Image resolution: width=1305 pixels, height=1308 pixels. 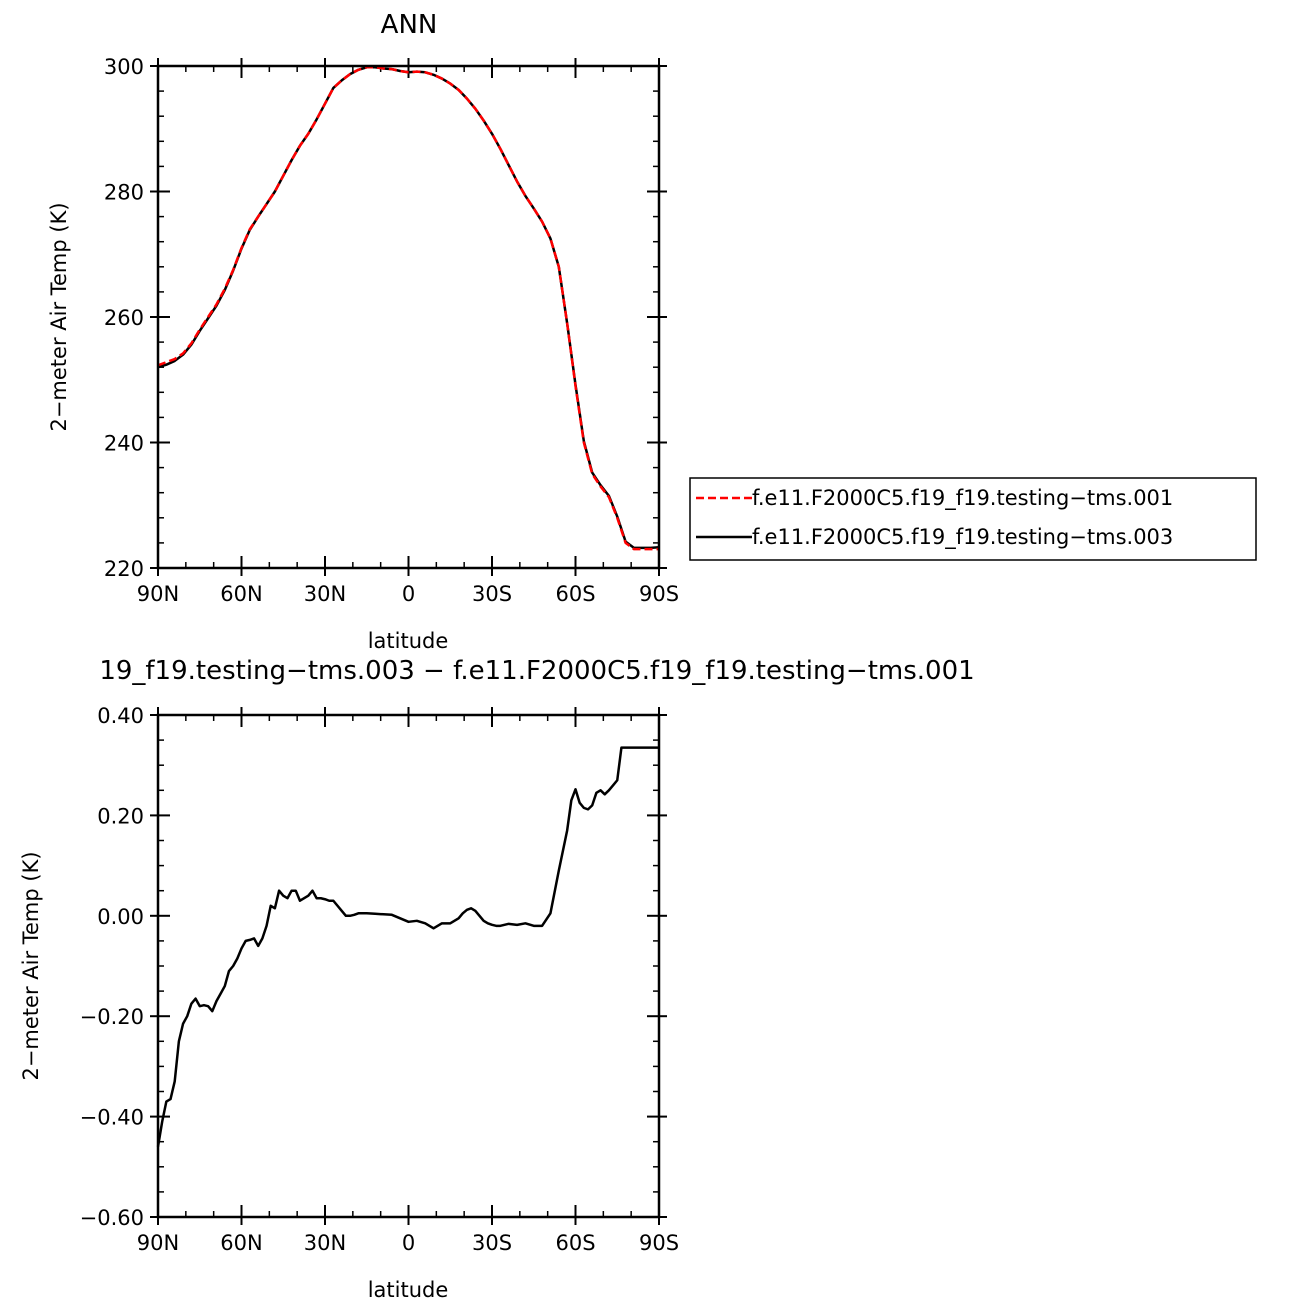 I want to click on top-x-axis-label: latitude, so click(x=408, y=641).